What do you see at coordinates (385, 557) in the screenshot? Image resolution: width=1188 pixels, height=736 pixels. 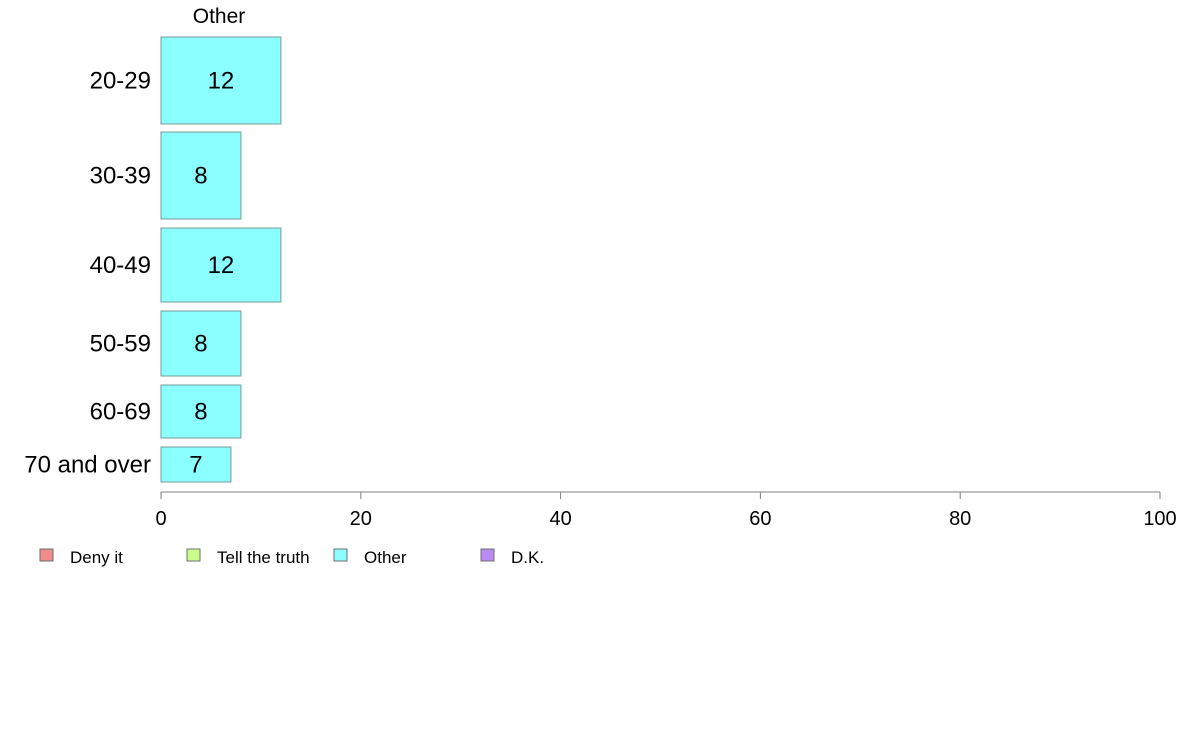 I see `legend-label: Other` at bounding box center [385, 557].